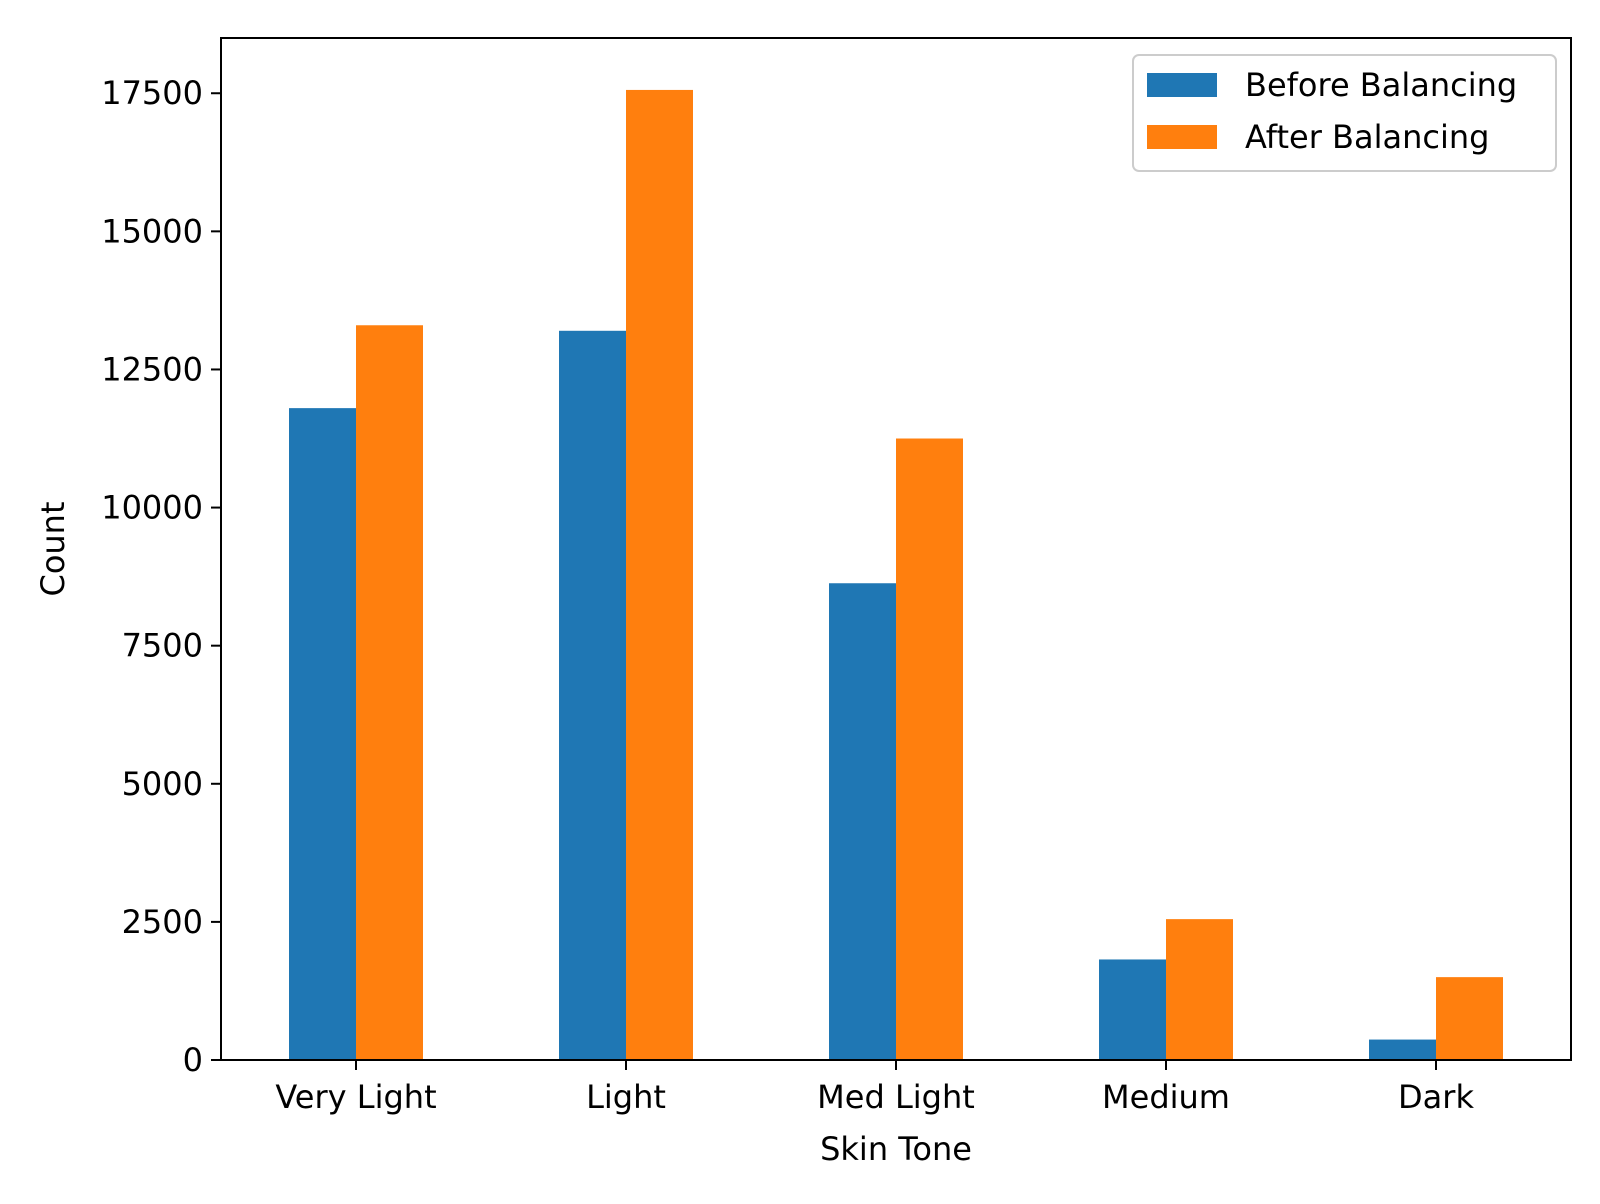 The height and width of the screenshot is (1204, 1600). Describe the element at coordinates (1132, 1009) in the screenshot. I see `bar-before-medium` at that location.